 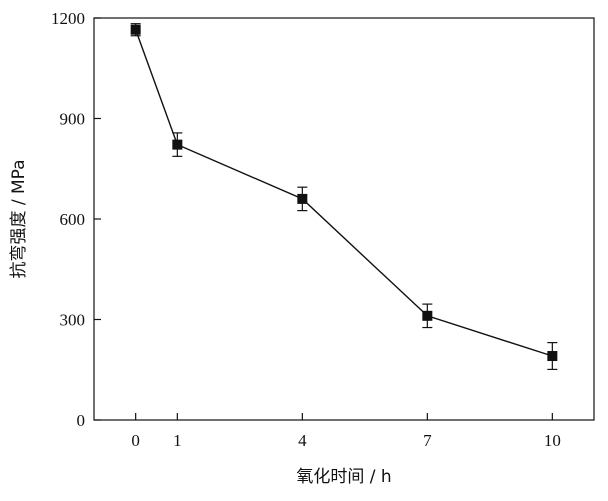 What do you see at coordinates (73, 119) in the screenshot?
I see `y-tick-label: 900` at bounding box center [73, 119].